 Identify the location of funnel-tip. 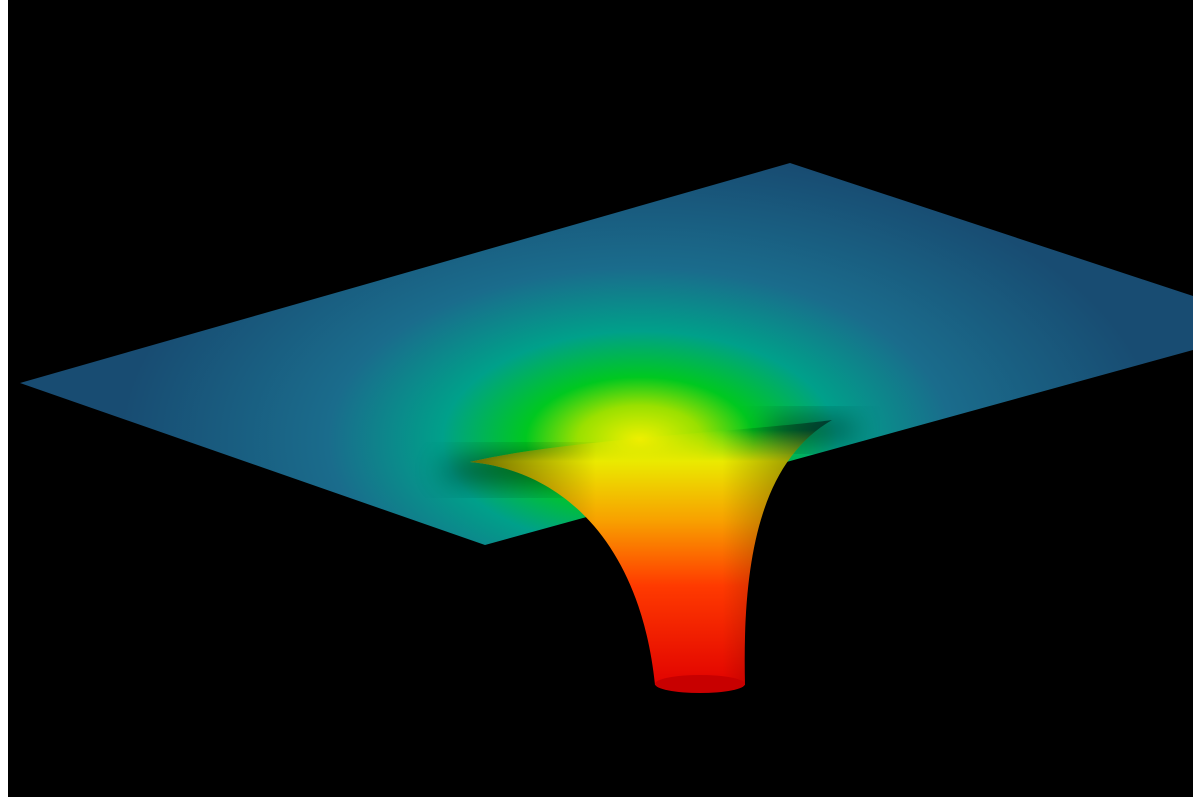
(700, 684).